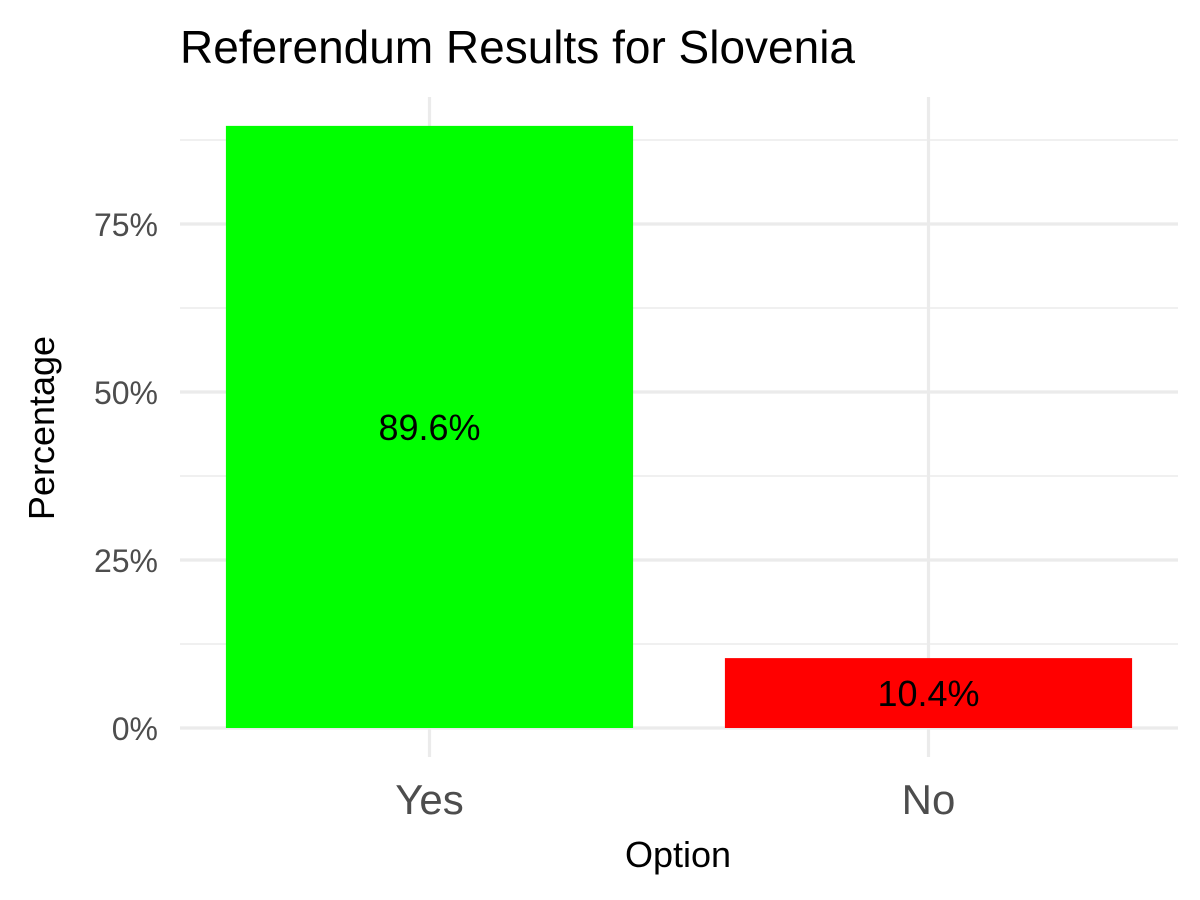 This screenshot has width=1200, height=900. I want to click on chart-title: Referendum Results for Slovenia, so click(517, 47).